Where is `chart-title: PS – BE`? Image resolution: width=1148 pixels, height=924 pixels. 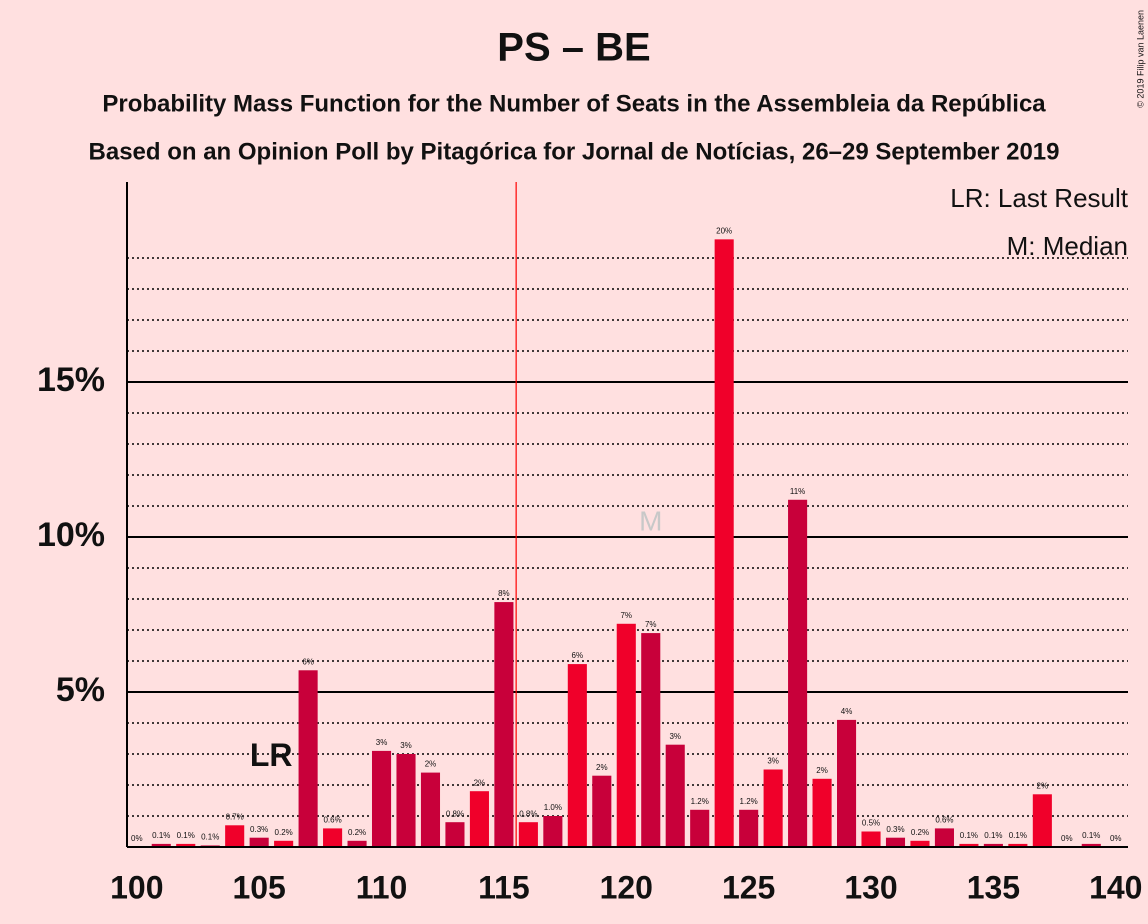
chart-title: PS – BE is located at coordinates (573, 48).